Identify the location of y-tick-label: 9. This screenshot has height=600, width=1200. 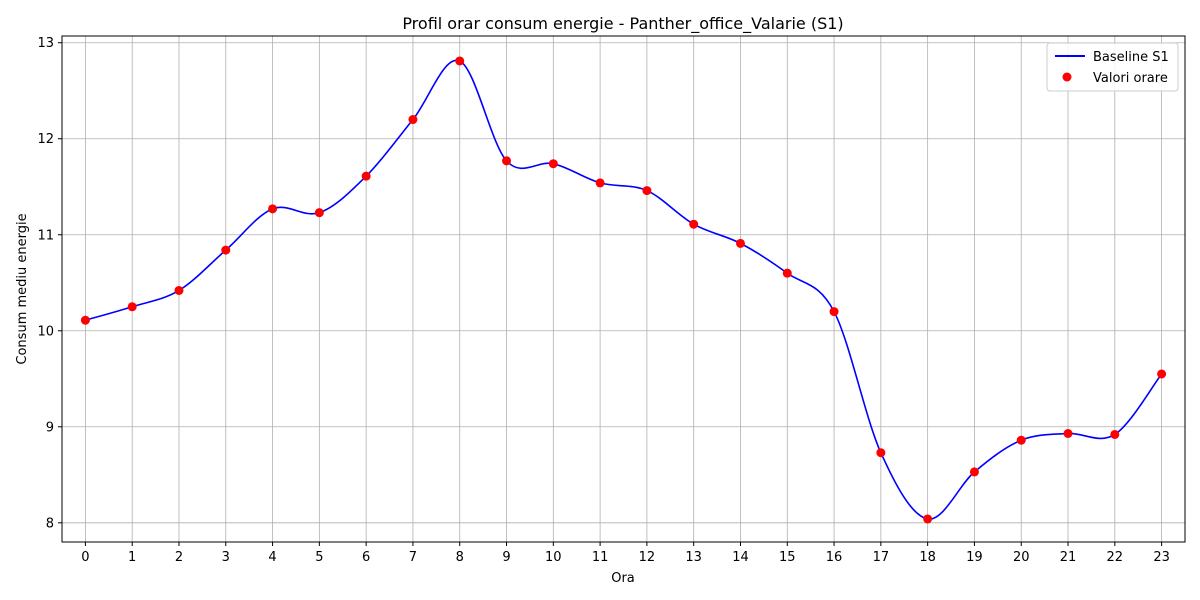
(50, 427).